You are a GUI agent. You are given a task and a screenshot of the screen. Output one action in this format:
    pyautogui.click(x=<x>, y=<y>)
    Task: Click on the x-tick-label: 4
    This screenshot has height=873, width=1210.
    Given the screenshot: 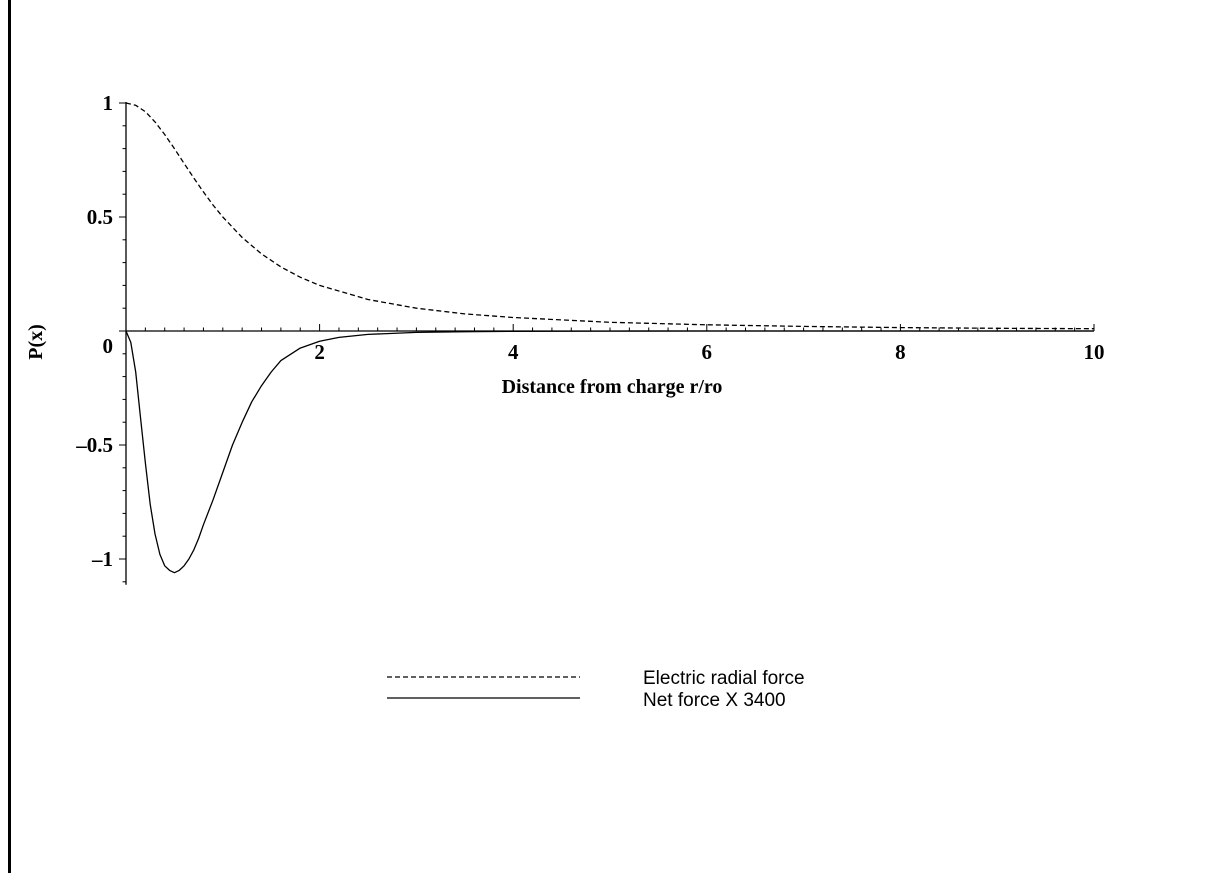 What is the action you would take?
    pyautogui.click(x=513, y=352)
    